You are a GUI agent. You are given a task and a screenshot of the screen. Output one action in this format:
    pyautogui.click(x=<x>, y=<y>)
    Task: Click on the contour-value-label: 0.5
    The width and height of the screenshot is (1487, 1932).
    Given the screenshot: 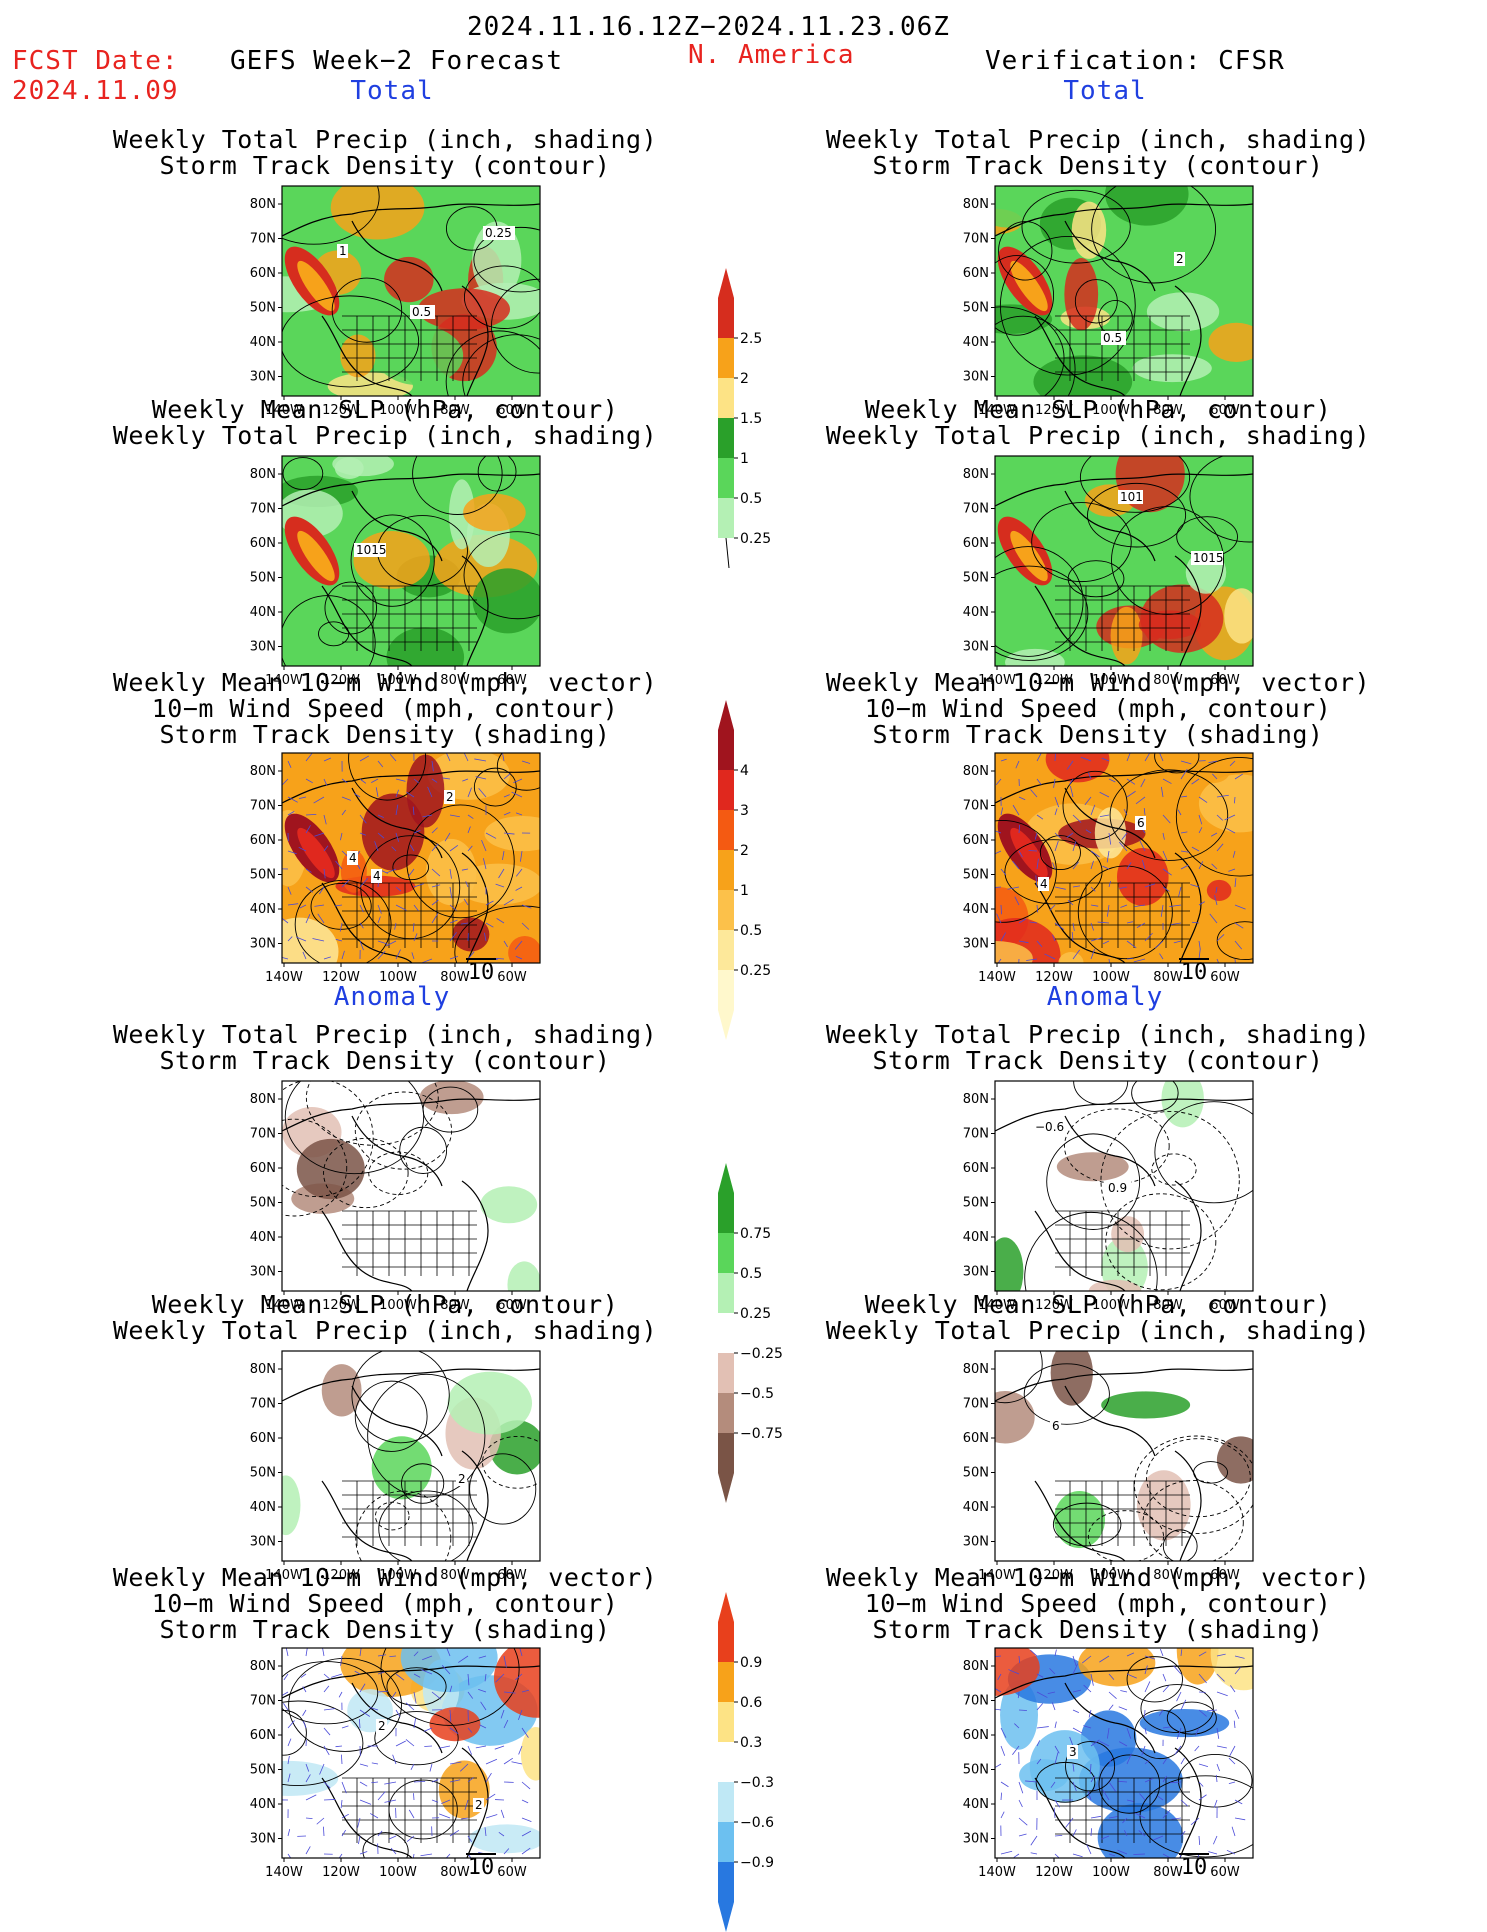 What is the action you would take?
    pyautogui.click(x=421, y=312)
    